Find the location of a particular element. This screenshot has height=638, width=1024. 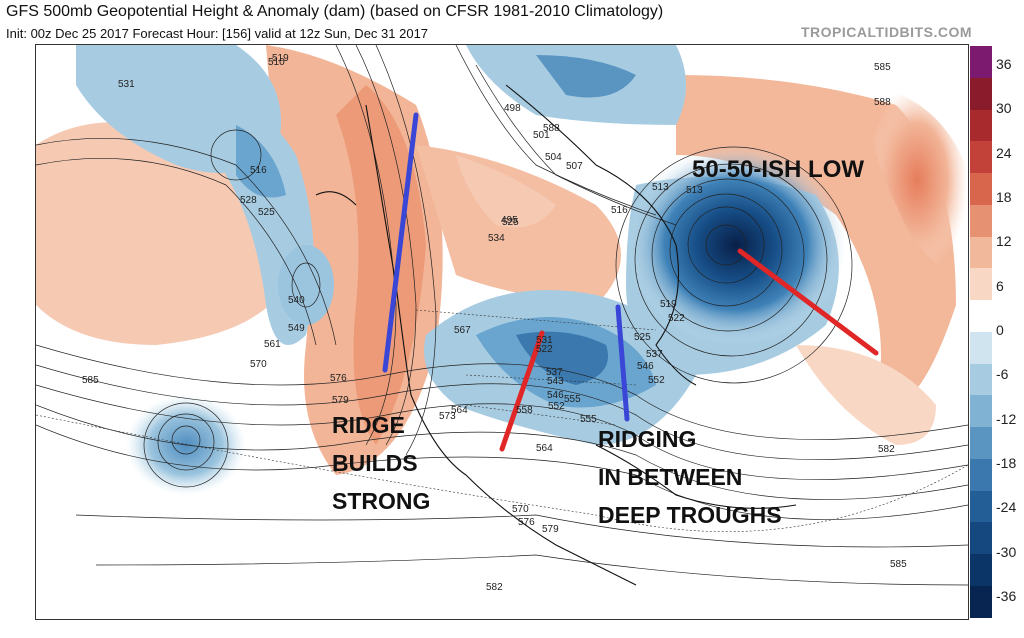

contour-label: 543 is located at coordinates (555, 381).